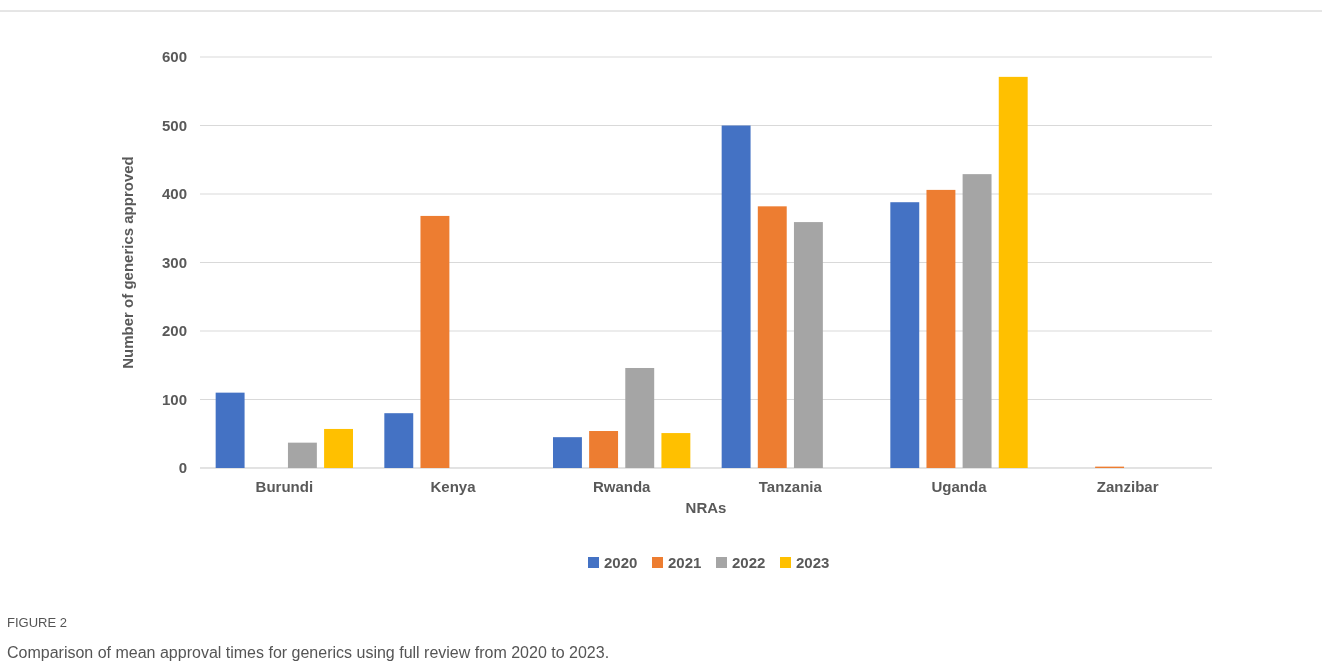 The height and width of the screenshot is (666, 1322). Describe the element at coordinates (453, 486) in the screenshot. I see `x-tick-label: Kenya` at that location.